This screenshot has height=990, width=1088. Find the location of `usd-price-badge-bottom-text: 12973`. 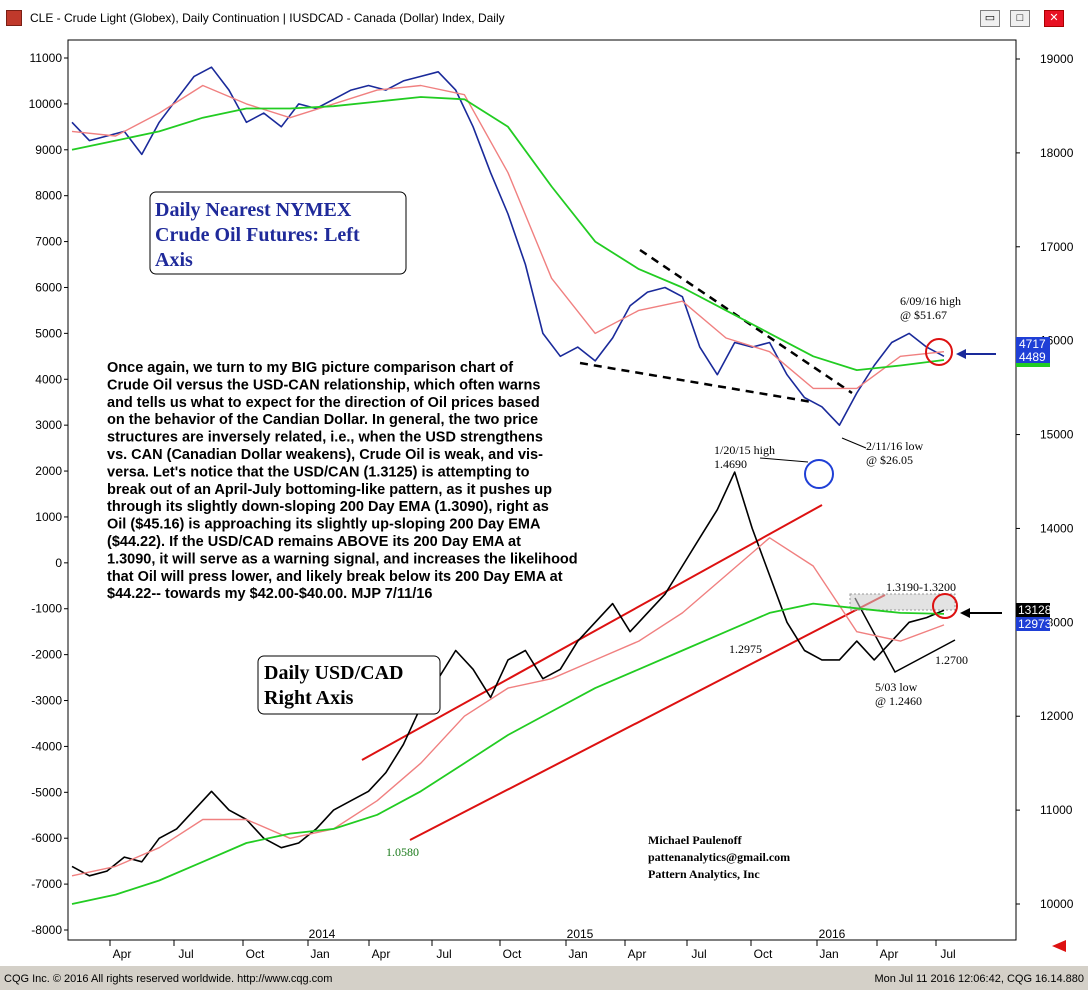

usd-price-badge-bottom-text: 12973 is located at coordinates (1035, 624).